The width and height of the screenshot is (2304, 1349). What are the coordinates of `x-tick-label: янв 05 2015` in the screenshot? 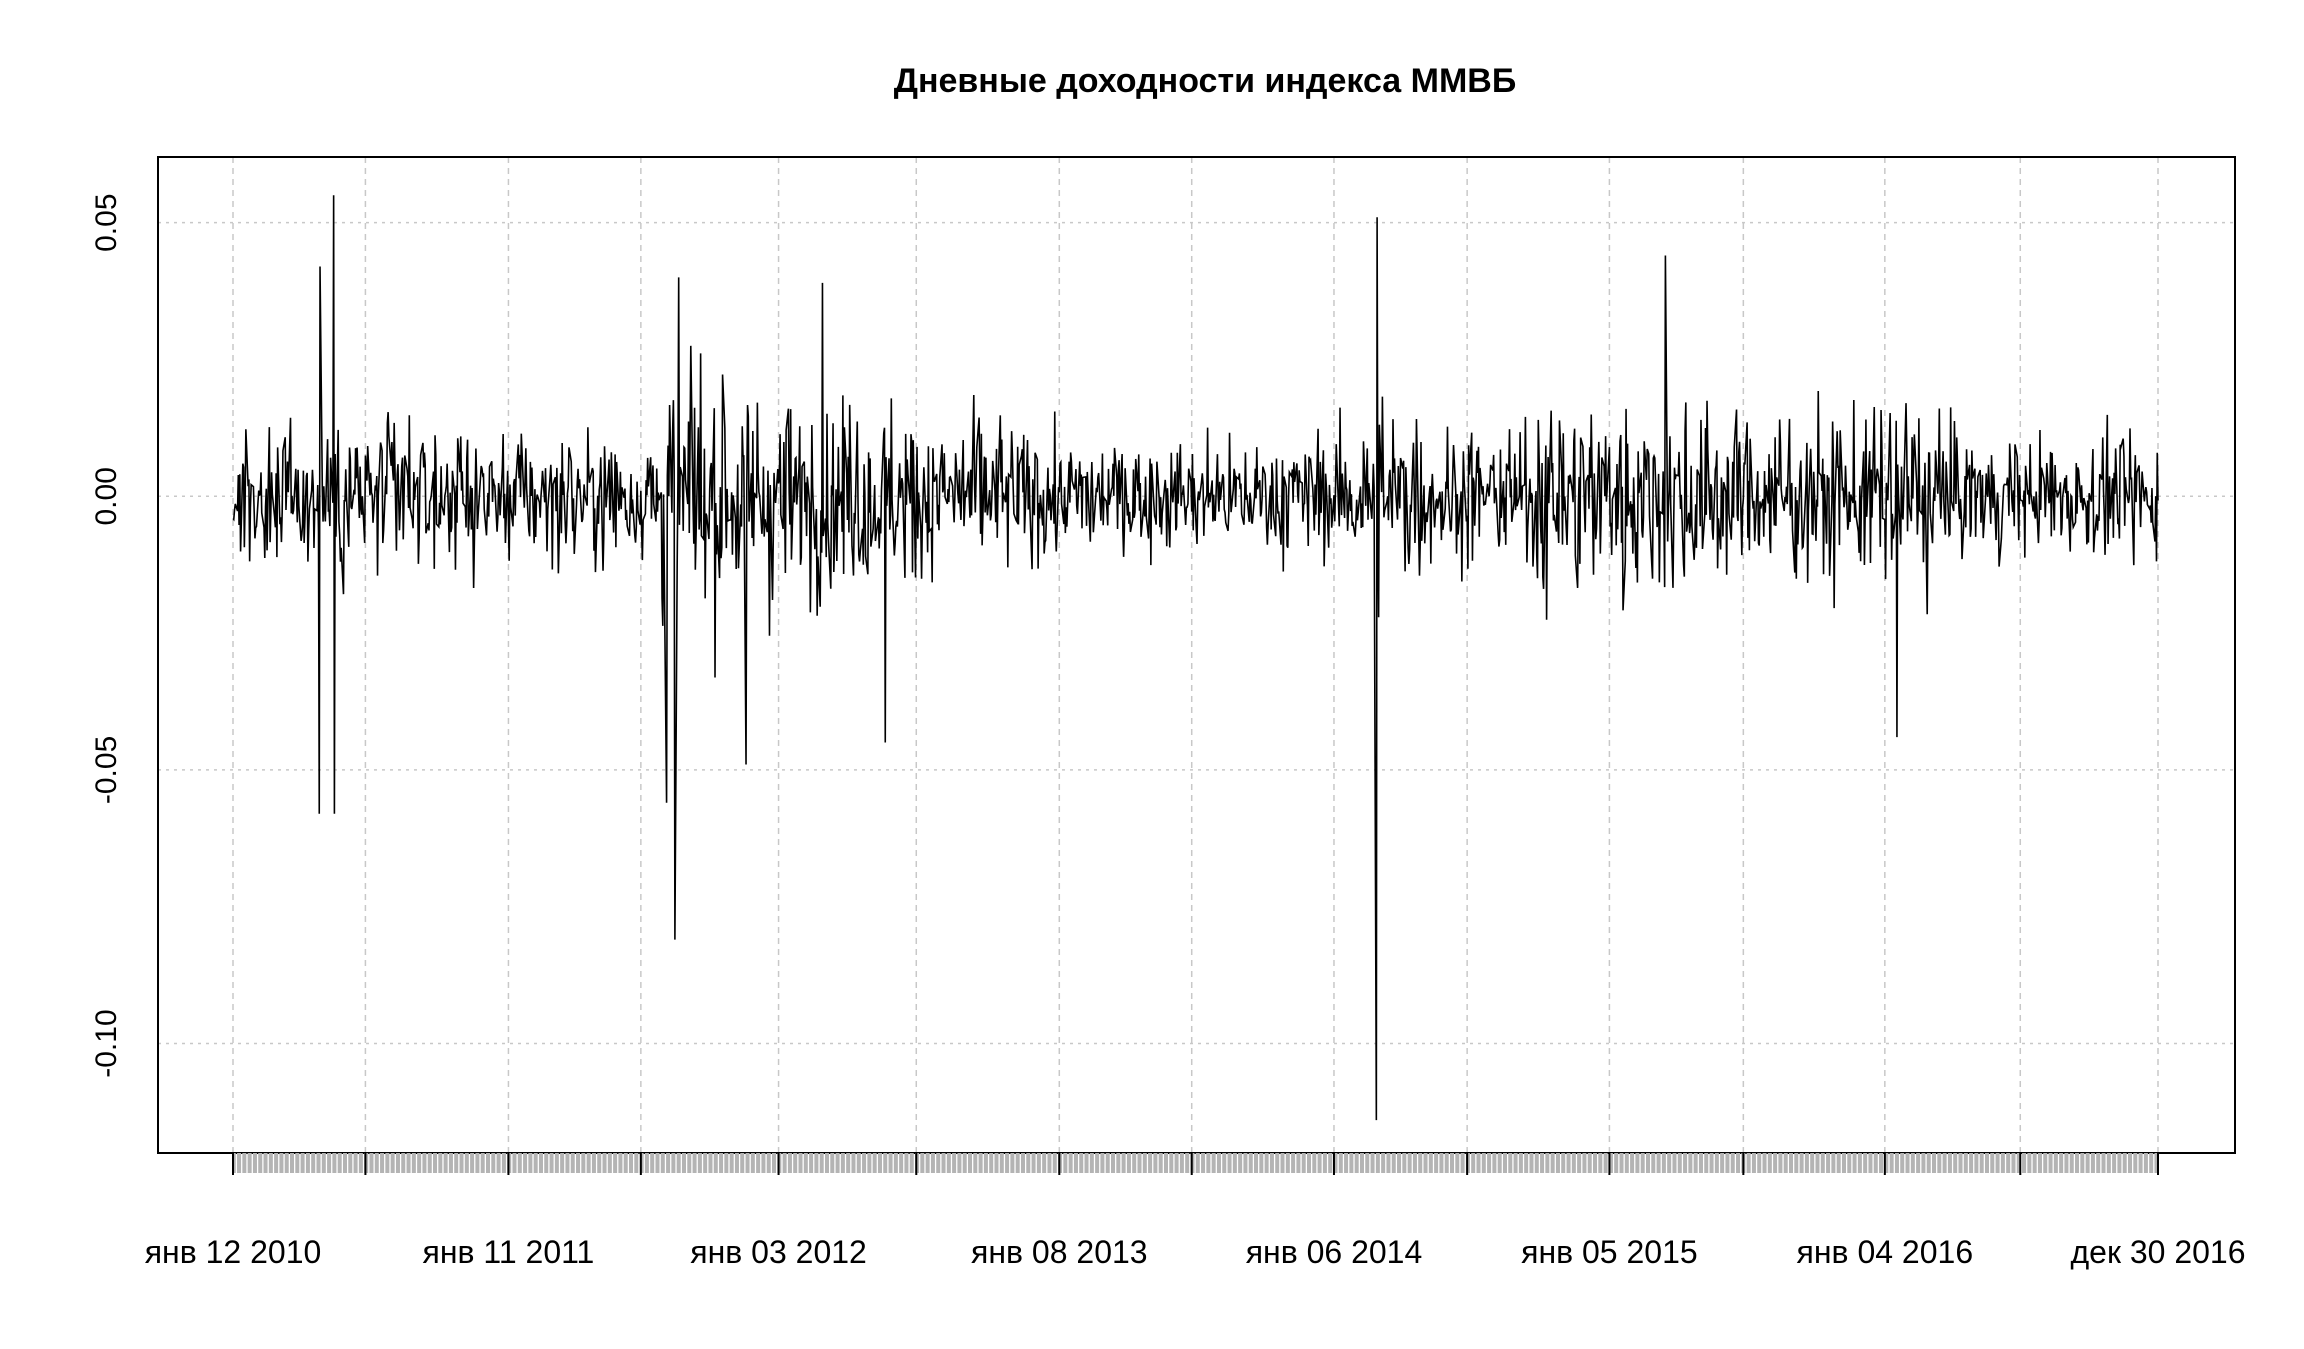 It's located at (1609, 1252).